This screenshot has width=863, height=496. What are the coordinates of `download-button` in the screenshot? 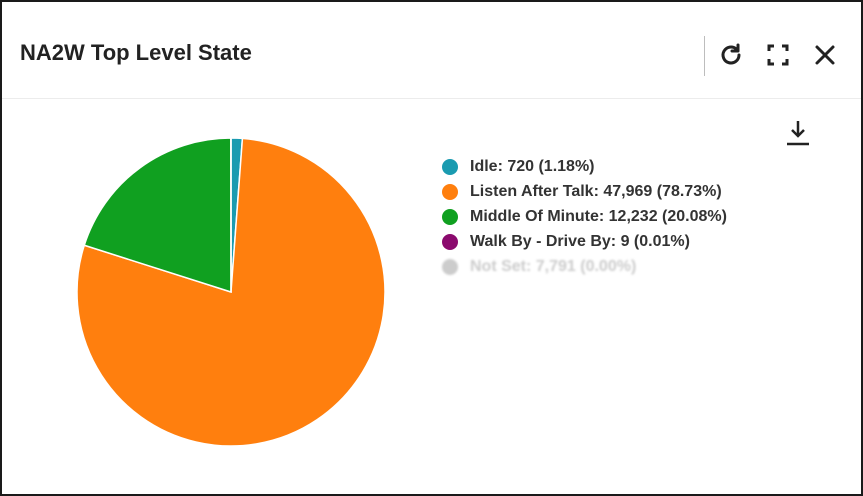 It's located at (798, 133).